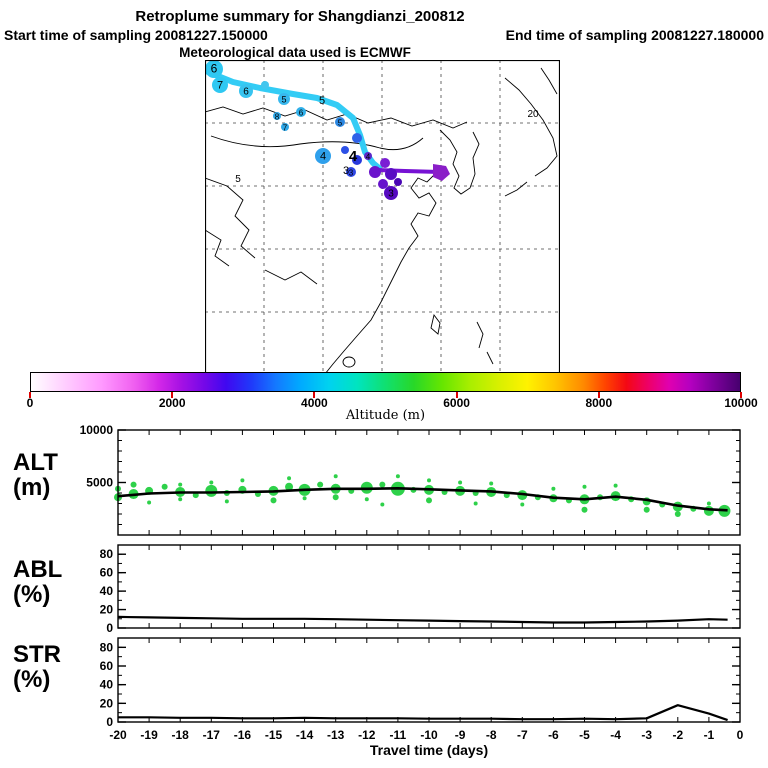  What do you see at coordinates (385, 382) in the screenshot?
I see `altitude-colorbar` at bounding box center [385, 382].